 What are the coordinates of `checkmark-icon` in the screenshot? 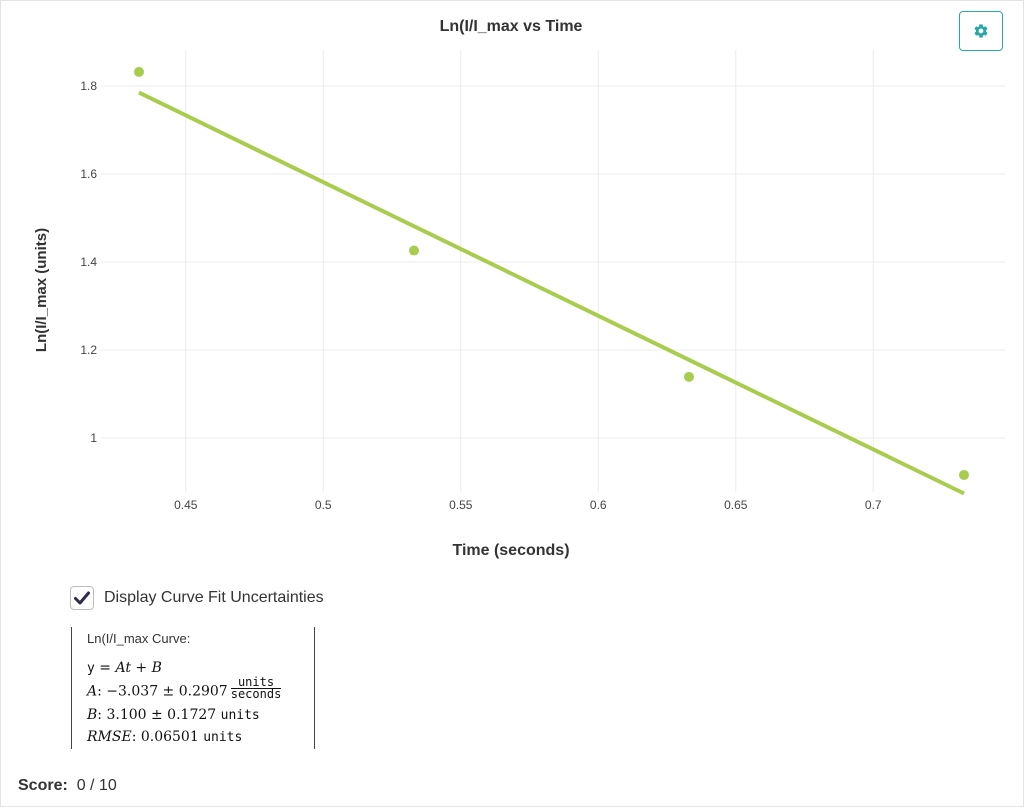 It's located at (82, 598).